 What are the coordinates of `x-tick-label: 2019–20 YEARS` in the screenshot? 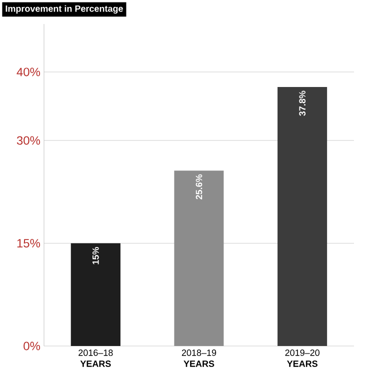 It's located at (302, 358).